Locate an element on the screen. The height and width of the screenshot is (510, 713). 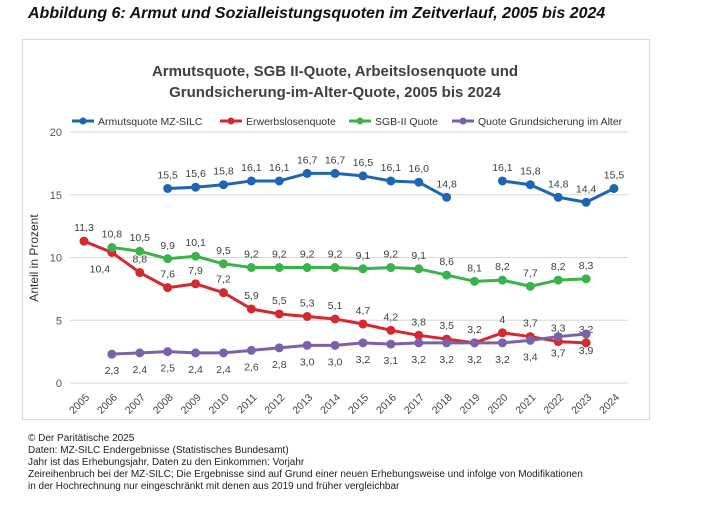
data-label: 10,5 is located at coordinates (140, 238).